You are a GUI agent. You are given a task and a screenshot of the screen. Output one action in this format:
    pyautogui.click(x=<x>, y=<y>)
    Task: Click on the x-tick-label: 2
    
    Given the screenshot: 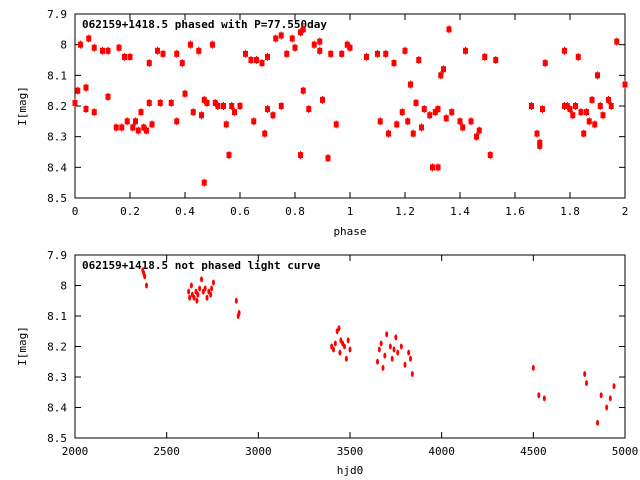 What is the action you would take?
    pyautogui.click(x=625, y=211)
    